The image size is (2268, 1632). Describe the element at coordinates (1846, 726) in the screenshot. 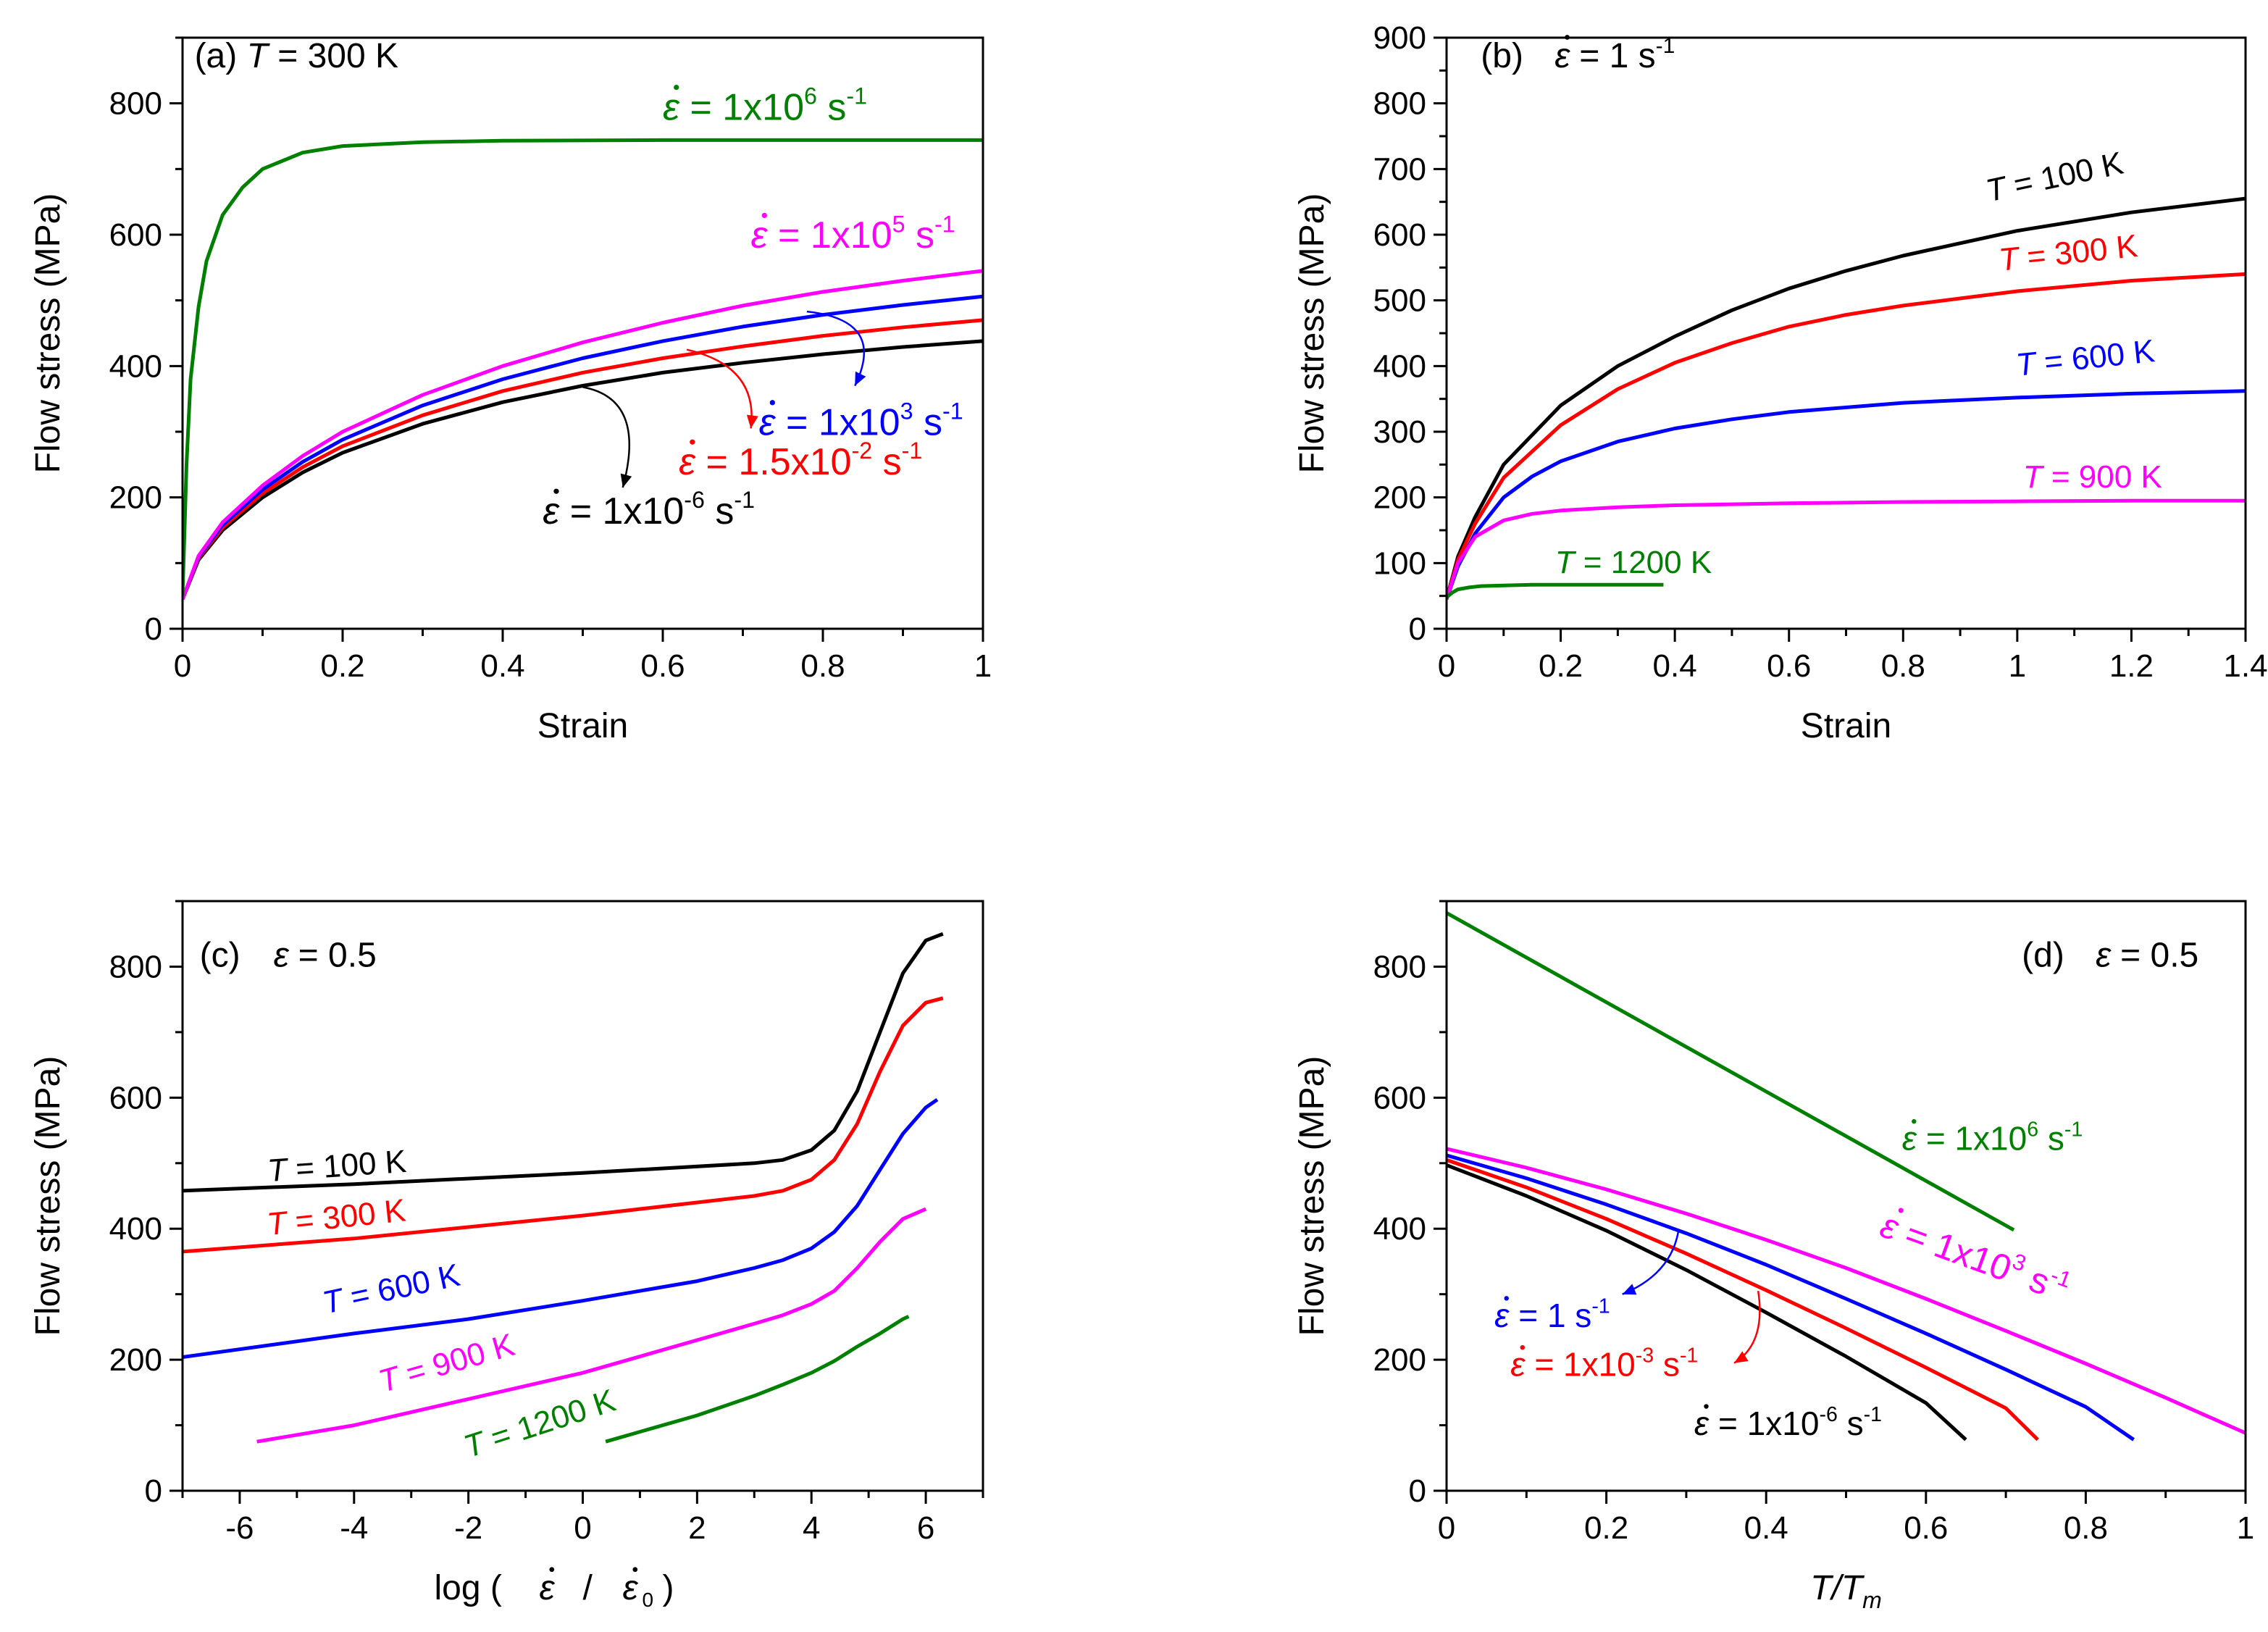

I see `x-axis-label: Strain` at that location.